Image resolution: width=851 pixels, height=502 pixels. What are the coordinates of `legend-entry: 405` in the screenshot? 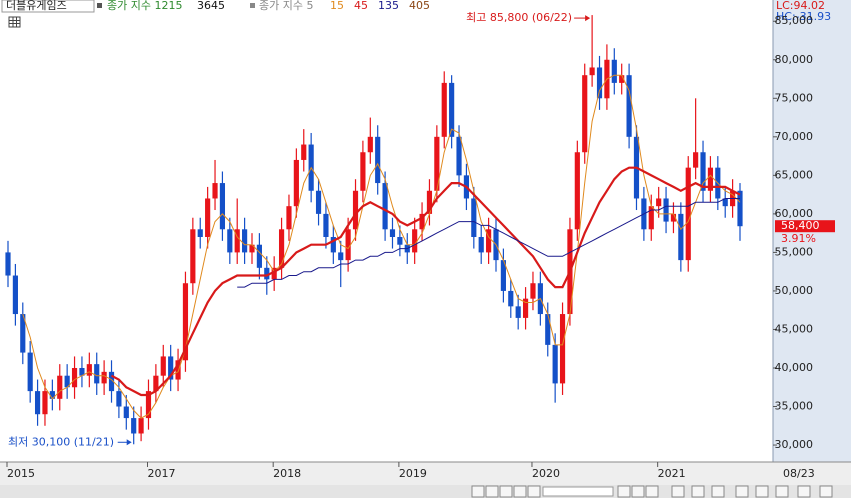 It's located at (419, 6).